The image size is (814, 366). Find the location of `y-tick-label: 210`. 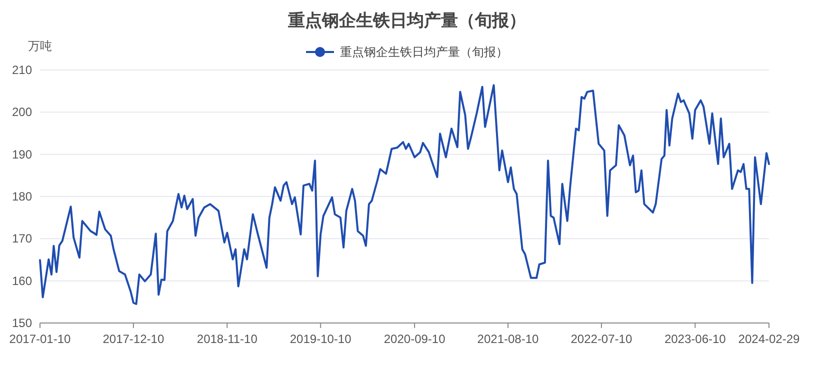

y-tick-label: 210 is located at coordinates (22, 70).